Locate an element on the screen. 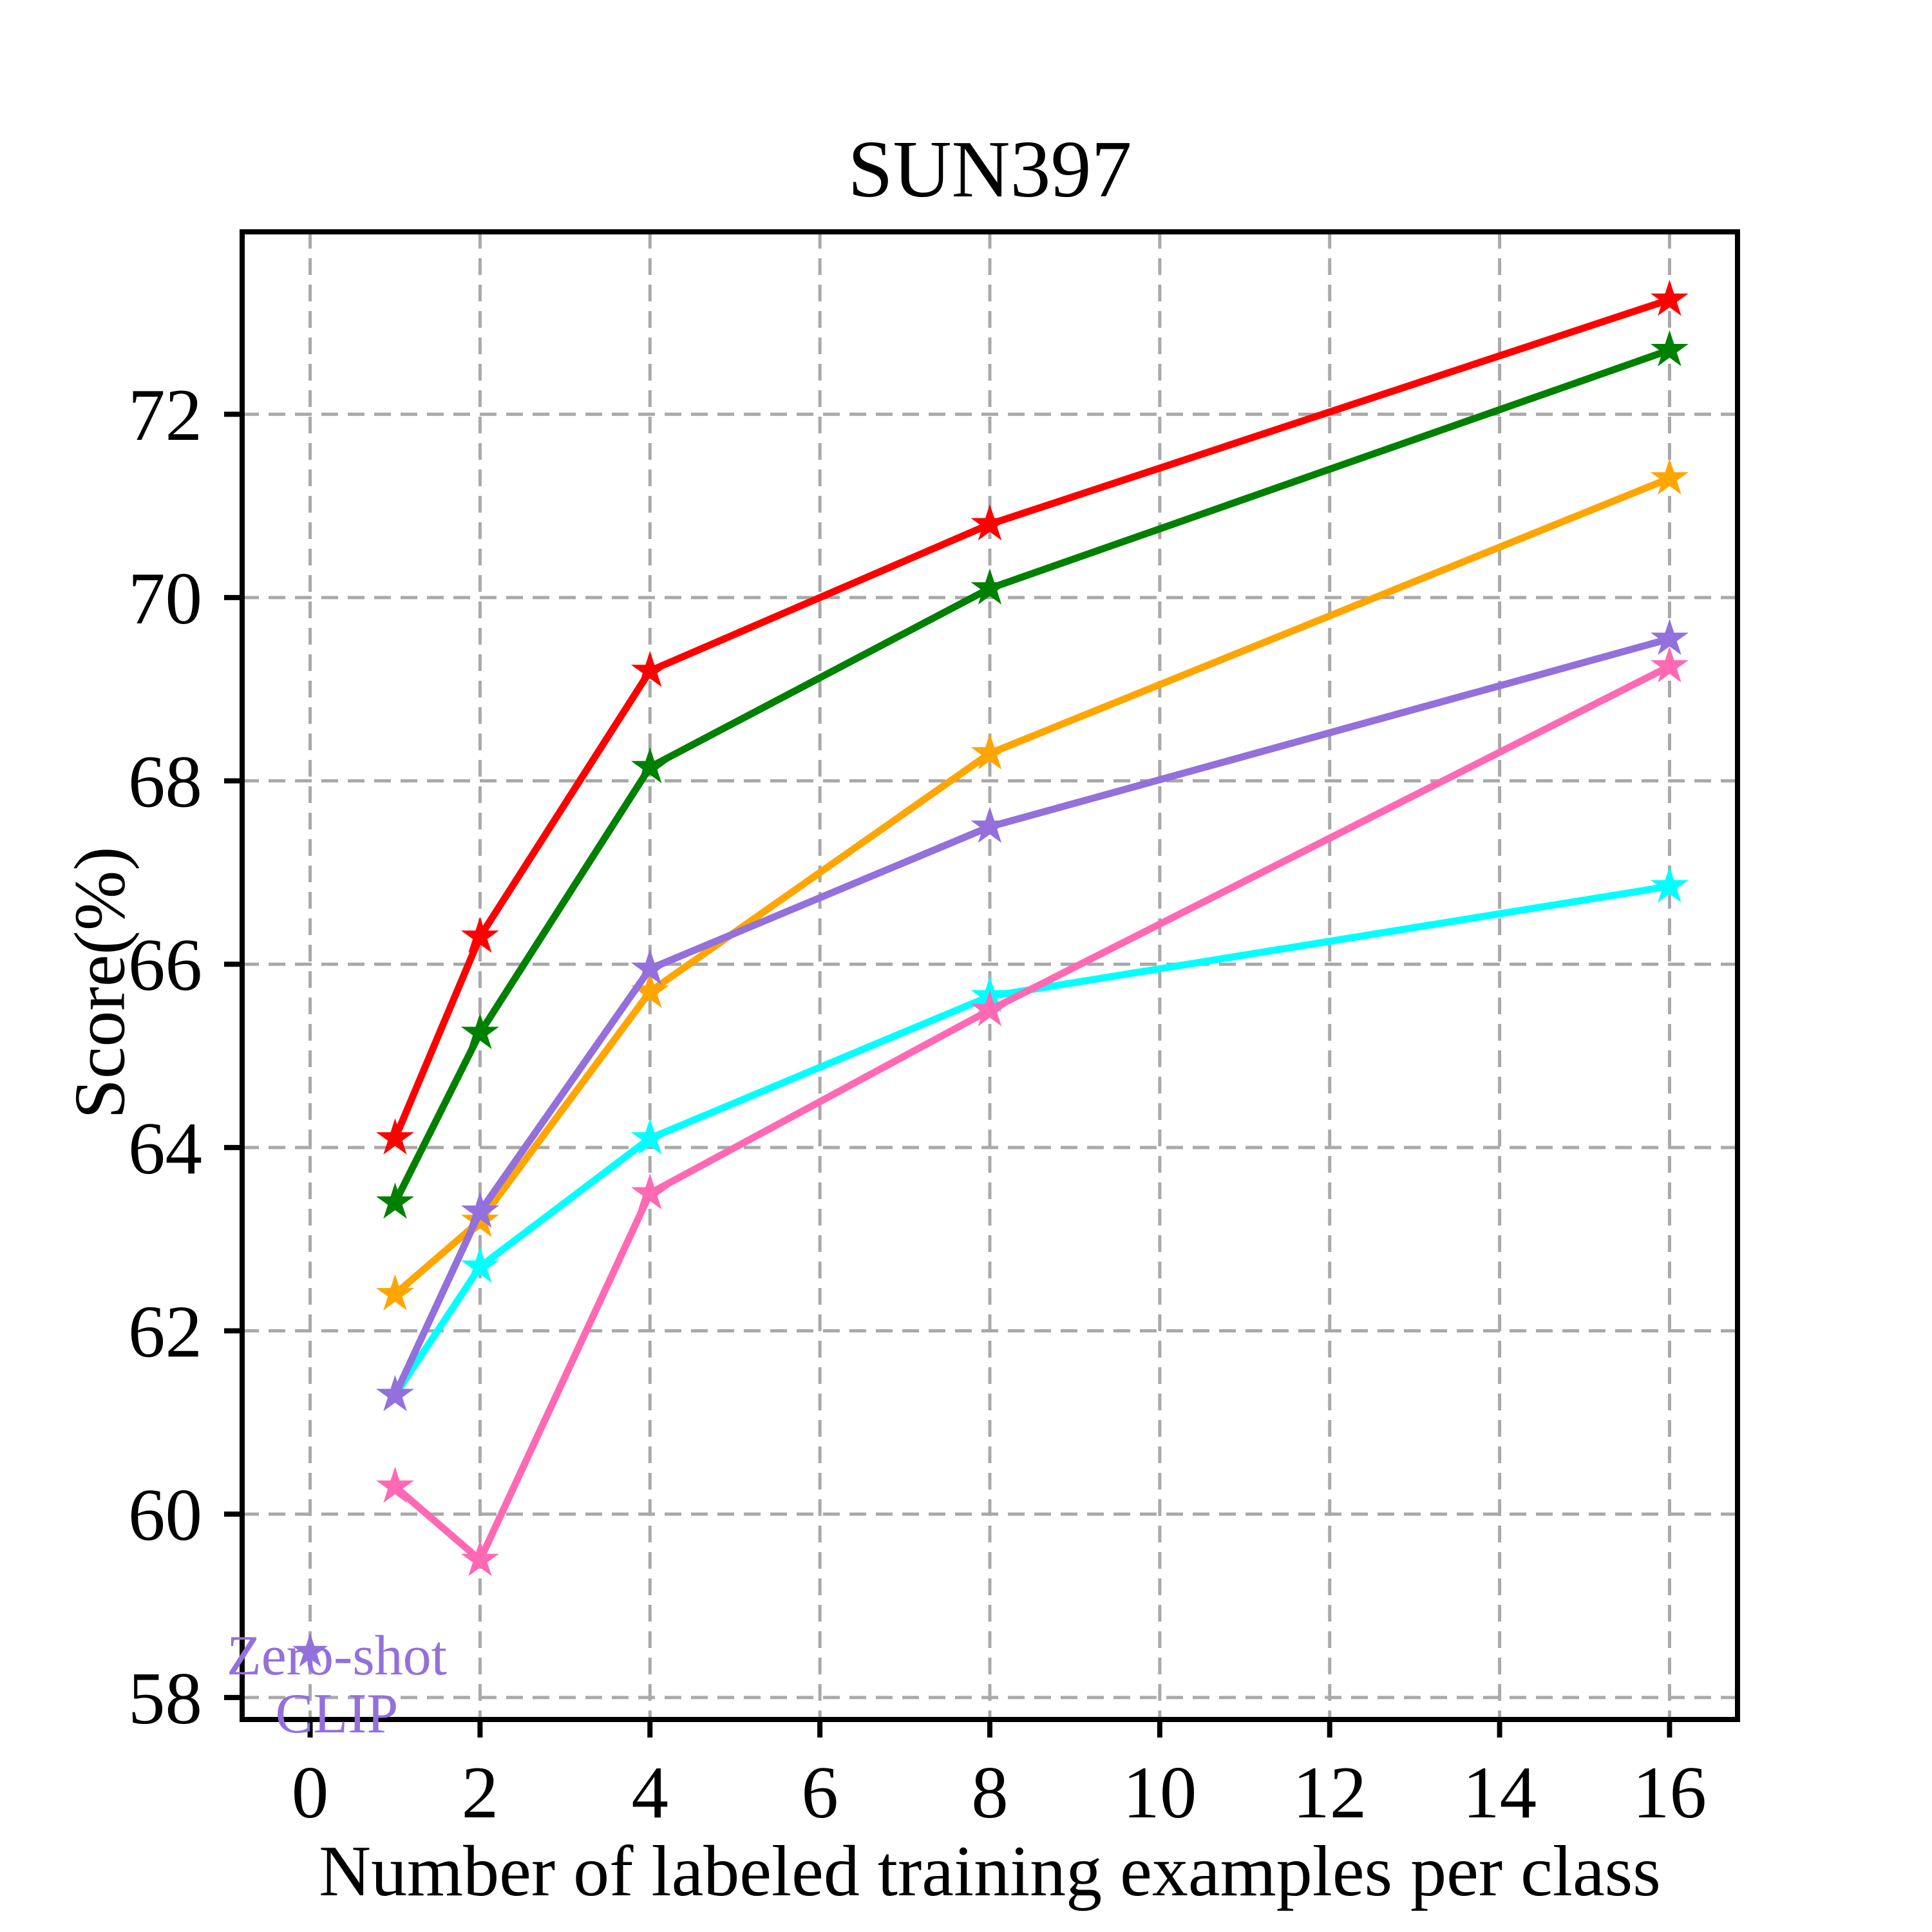 Image resolution: width=1932 pixels, height=1932 pixels. x-tick-label: 12 is located at coordinates (1330, 1793).